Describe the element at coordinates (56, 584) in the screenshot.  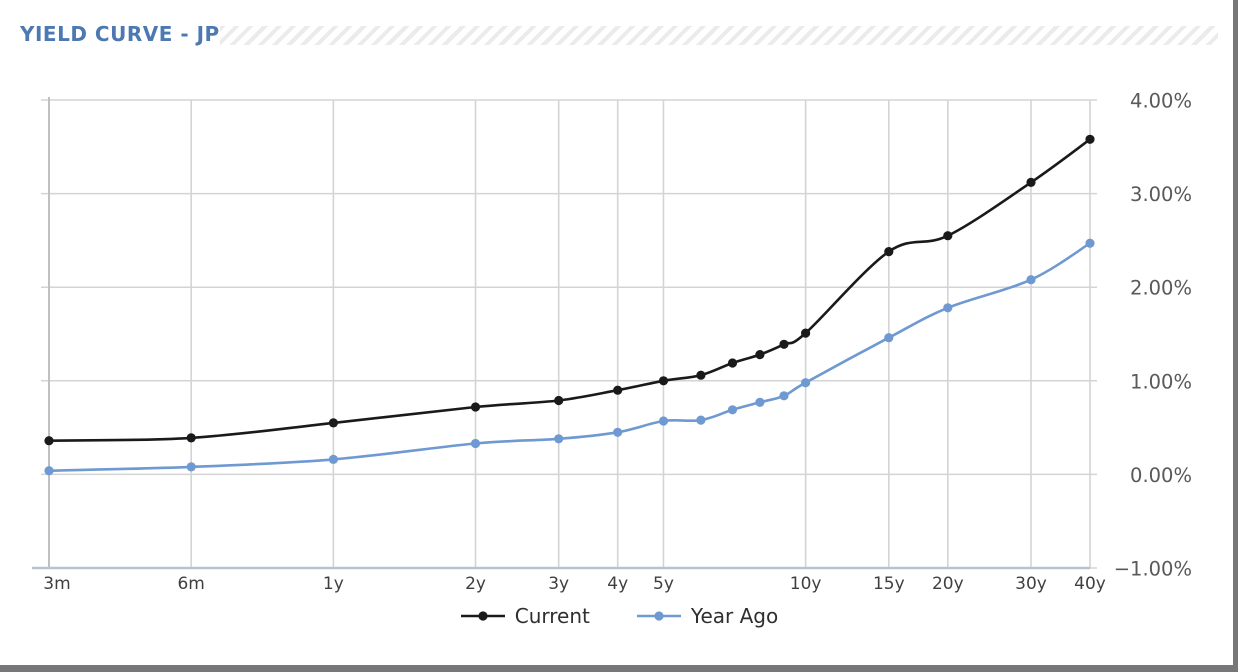
I see `x-tick-label: 3m` at that location.